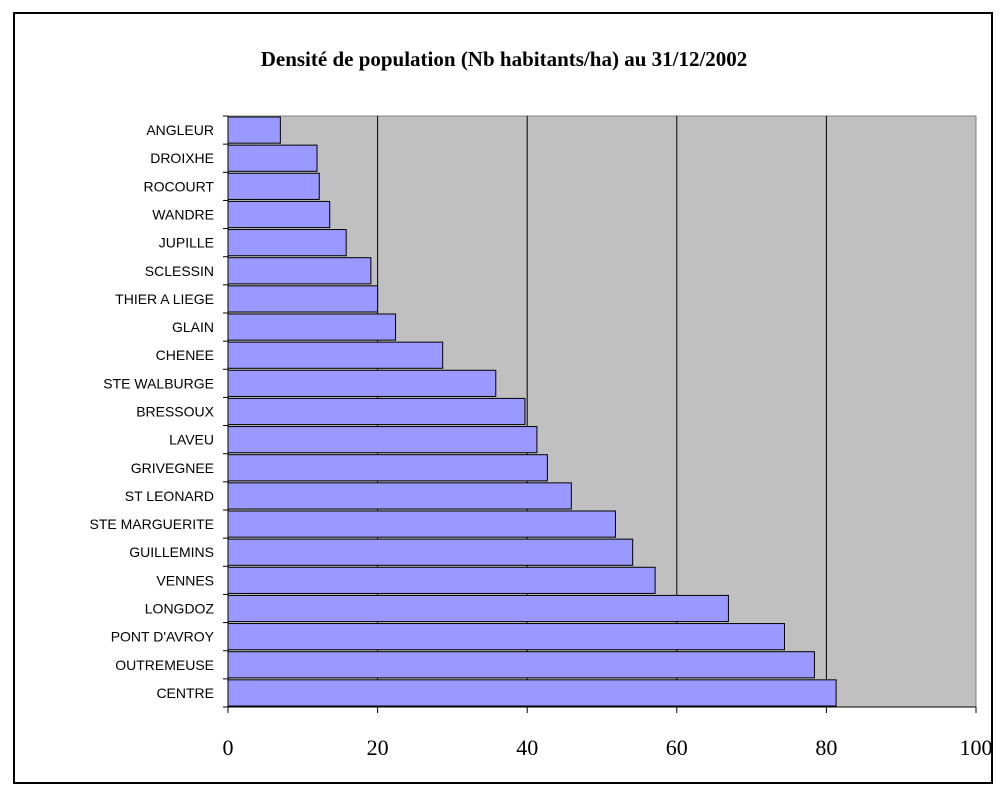 The image size is (1008, 788). I want to click on category-label: BRESSOUX, so click(175, 412).